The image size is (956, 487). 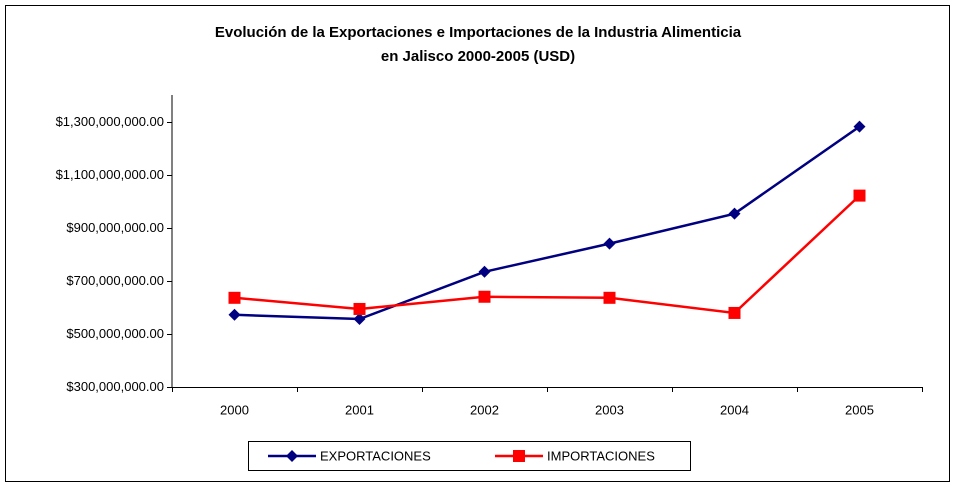 I want to click on x-tick-label: 2000, so click(x=234, y=409).